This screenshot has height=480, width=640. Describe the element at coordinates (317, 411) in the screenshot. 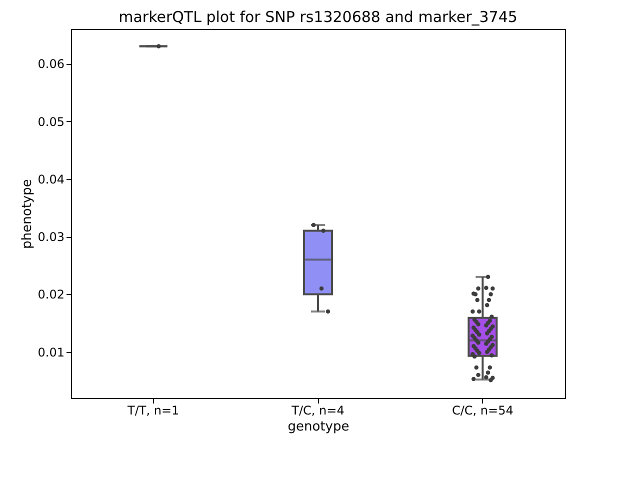

I see `x-tick-label: T/C, n=4` at that location.